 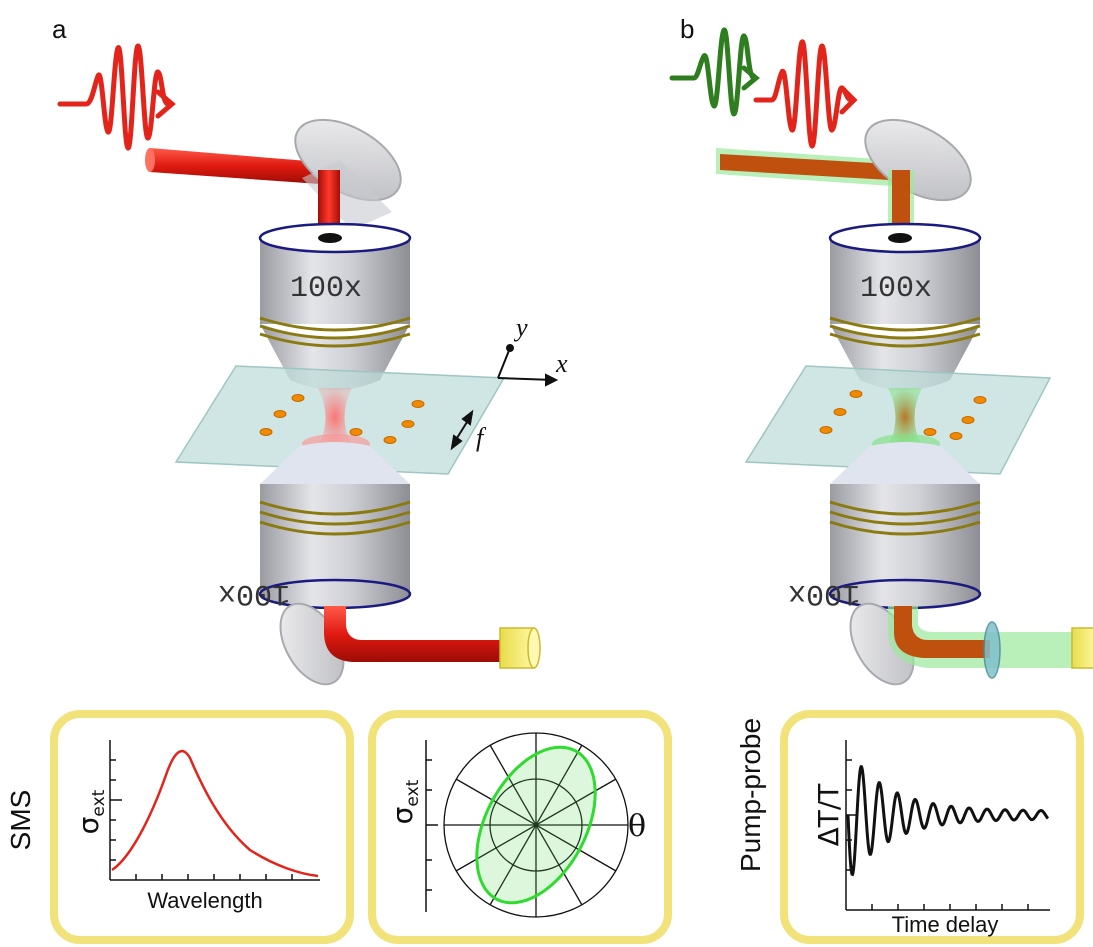 What do you see at coordinates (992, 650) in the screenshot?
I see `filter` at bounding box center [992, 650].